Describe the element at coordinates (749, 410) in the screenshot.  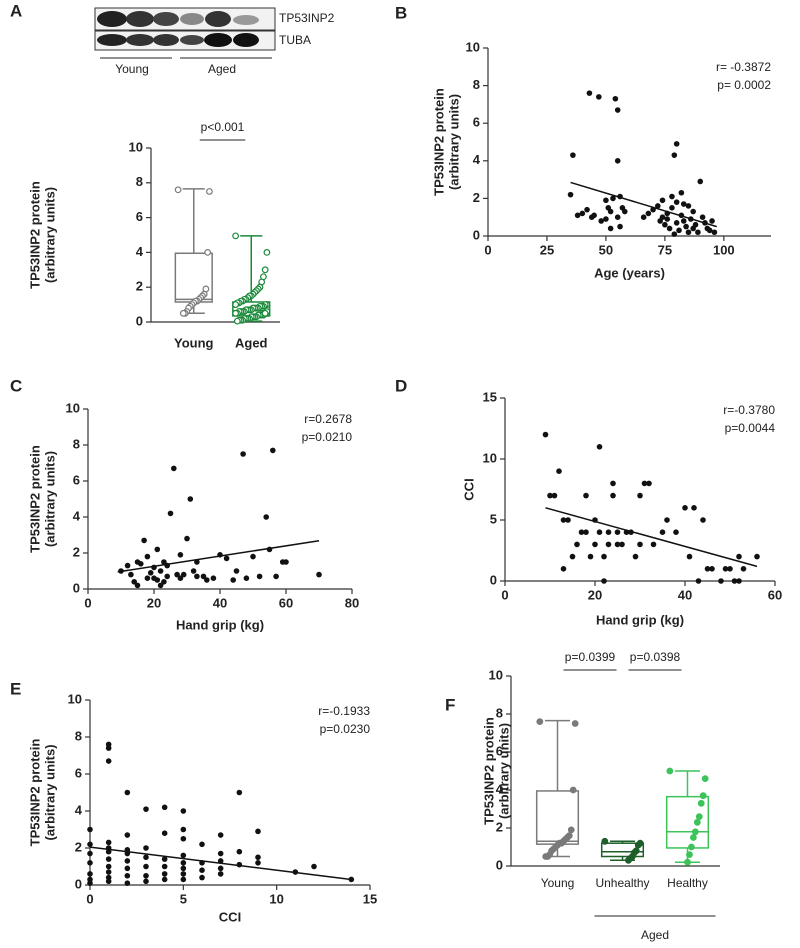
I see `stat-annotation: r=-0.3780` at that location.